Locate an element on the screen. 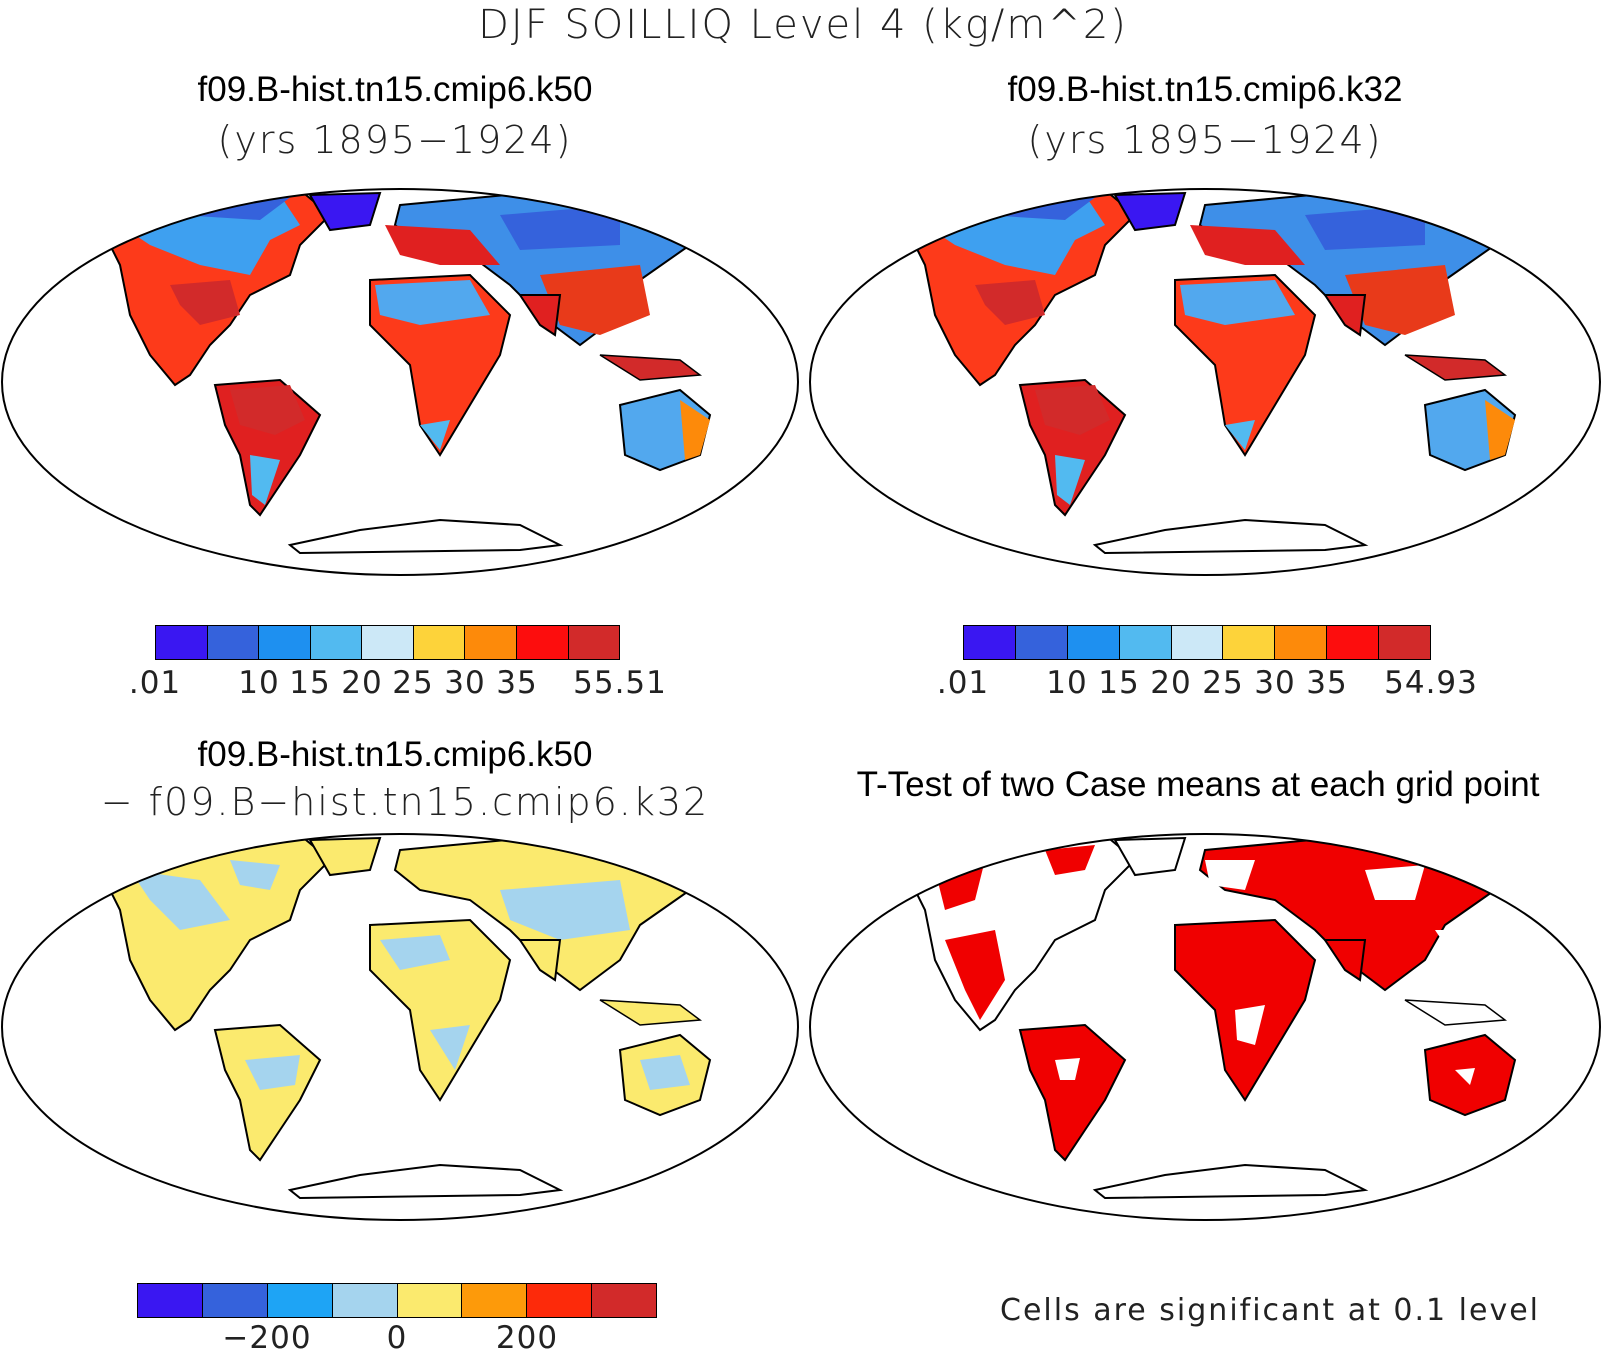 This screenshot has height=1356, width=1606. panel-1-title: f09.B-hist.tn15.cmip6.k50 is located at coordinates (395, 89).